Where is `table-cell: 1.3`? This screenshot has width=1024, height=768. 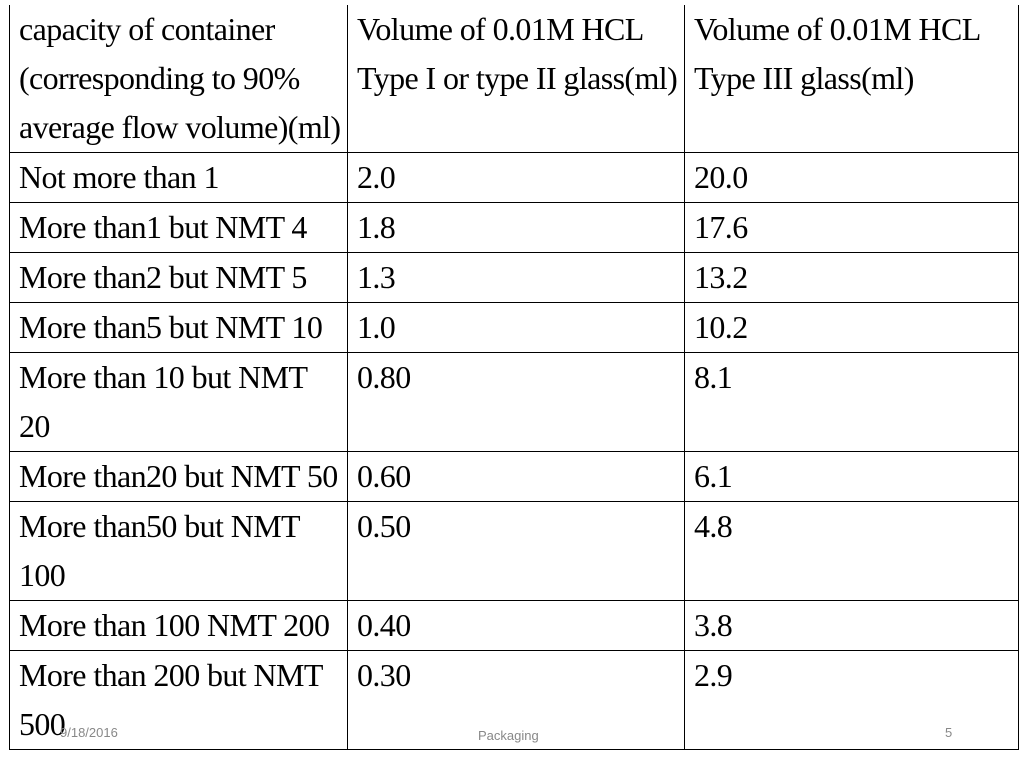 table-cell: 1.3 is located at coordinates (516, 277).